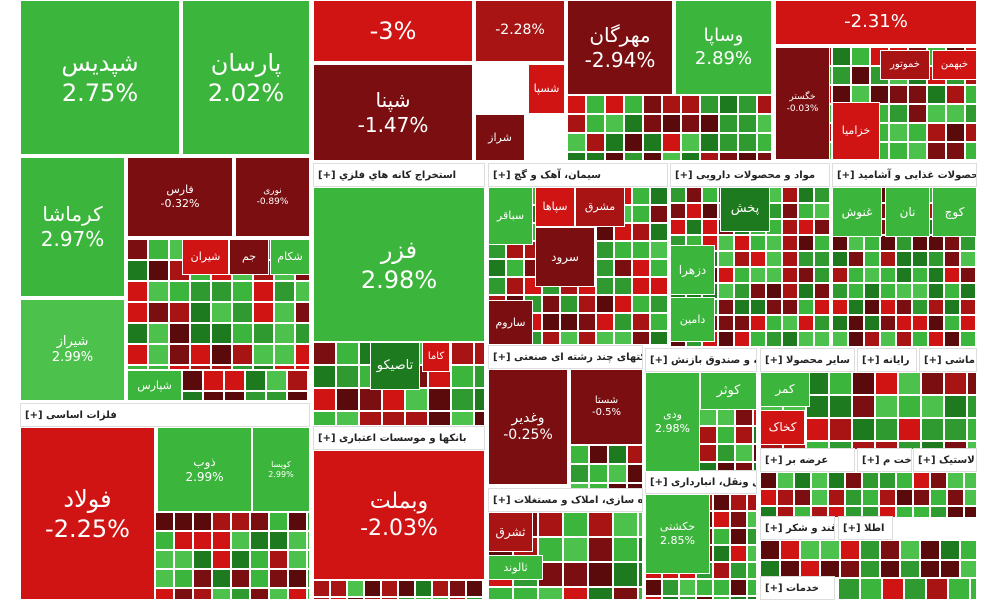 This screenshot has height=600, width=1000. I want to click on stock-tile: شپدیس 2.75%, so click(100, 77).